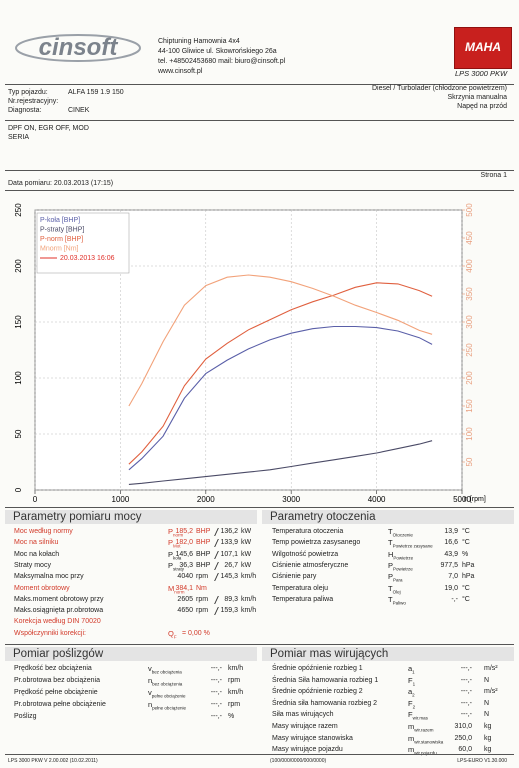 The height and width of the screenshot is (768, 519). What do you see at coordinates (201, 588) in the screenshot?
I see `row-unit: Nm` at bounding box center [201, 588].